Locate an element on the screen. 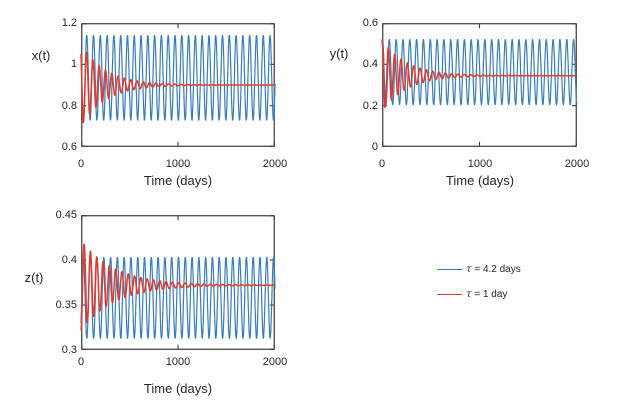 Image resolution: width=632 pixels, height=411 pixels. subplot-yt-plot is located at coordinates (479, 85).